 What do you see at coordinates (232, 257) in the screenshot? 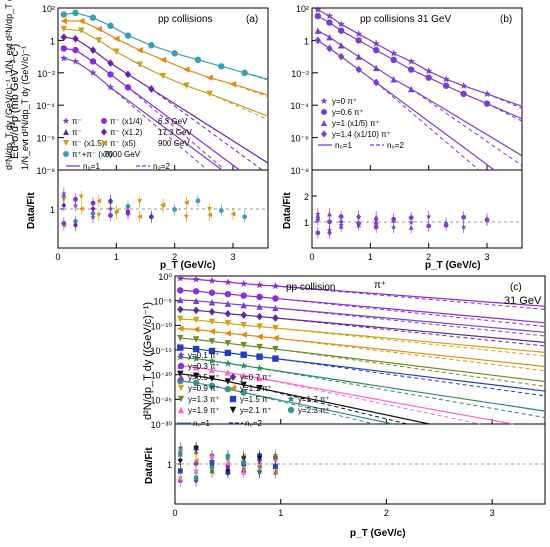
I see `x-tick-label: 3` at bounding box center [232, 257].